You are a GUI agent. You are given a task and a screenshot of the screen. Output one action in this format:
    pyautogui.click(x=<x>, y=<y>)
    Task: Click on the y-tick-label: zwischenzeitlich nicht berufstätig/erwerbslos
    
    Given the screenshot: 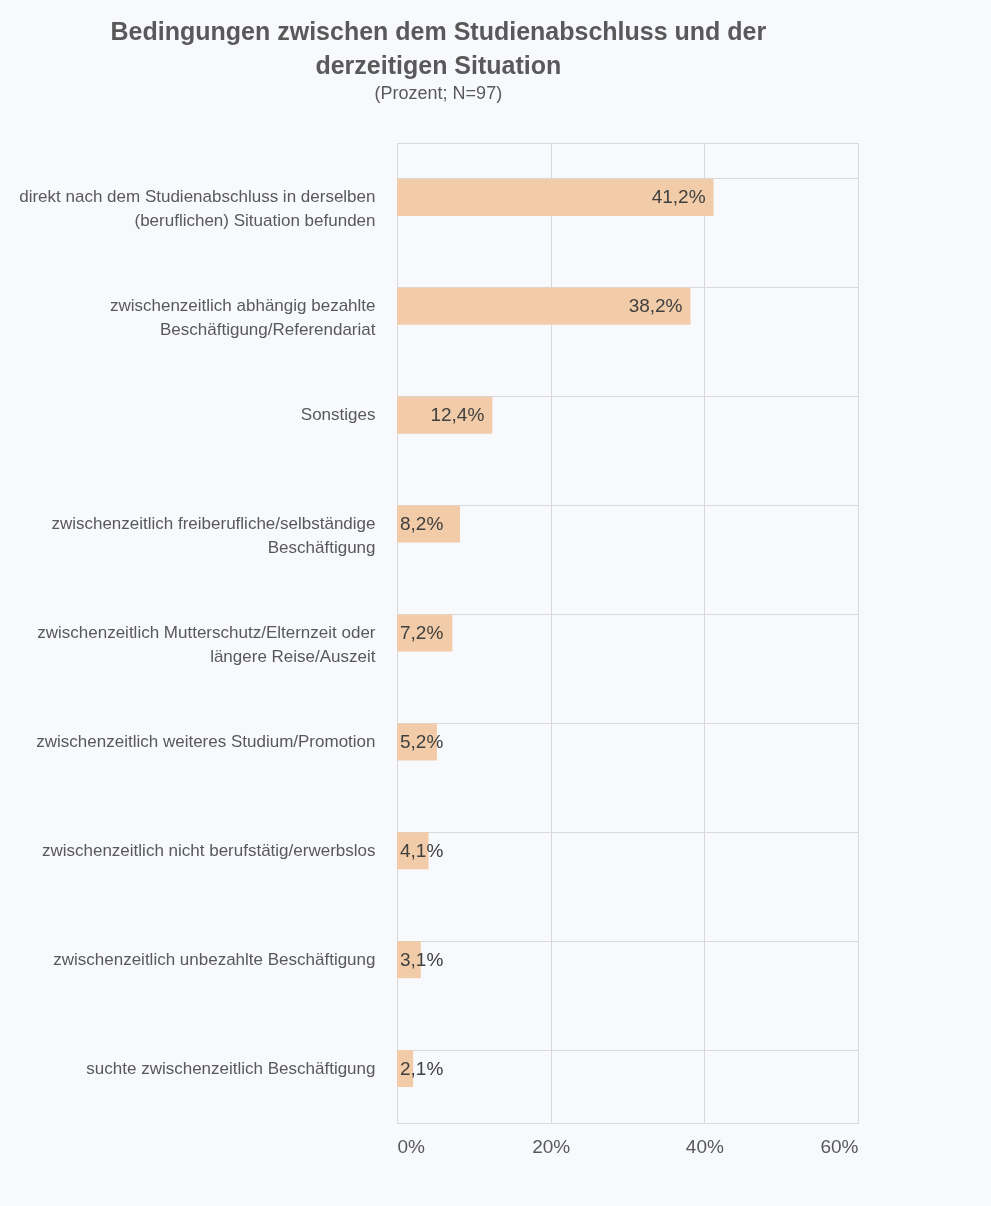 What is the action you would take?
    pyautogui.click(x=208, y=850)
    